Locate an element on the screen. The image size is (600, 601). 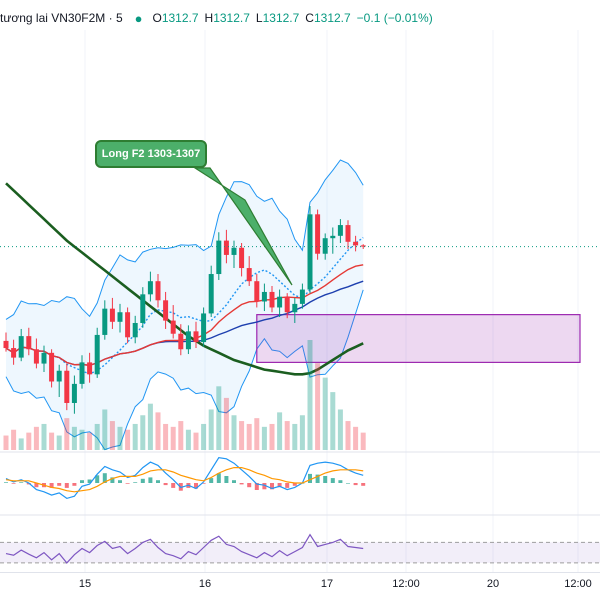
annotation-arrow is located at coordinates (242, 226).